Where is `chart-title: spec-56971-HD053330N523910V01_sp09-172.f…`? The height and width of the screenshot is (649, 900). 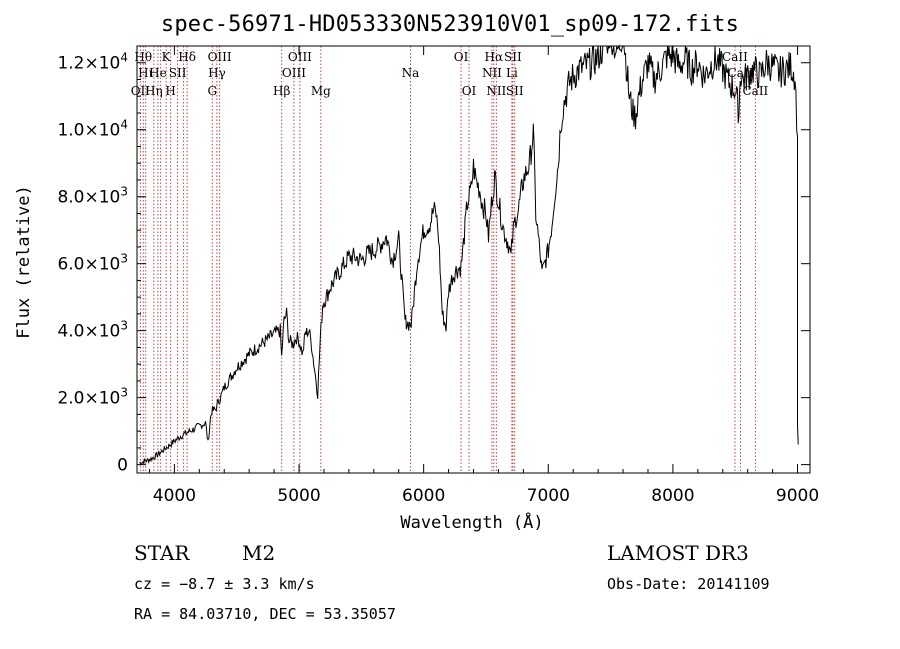 chart-title: spec-56971-HD053330N523910V01_sp09-172.f… is located at coordinates (450, 24).